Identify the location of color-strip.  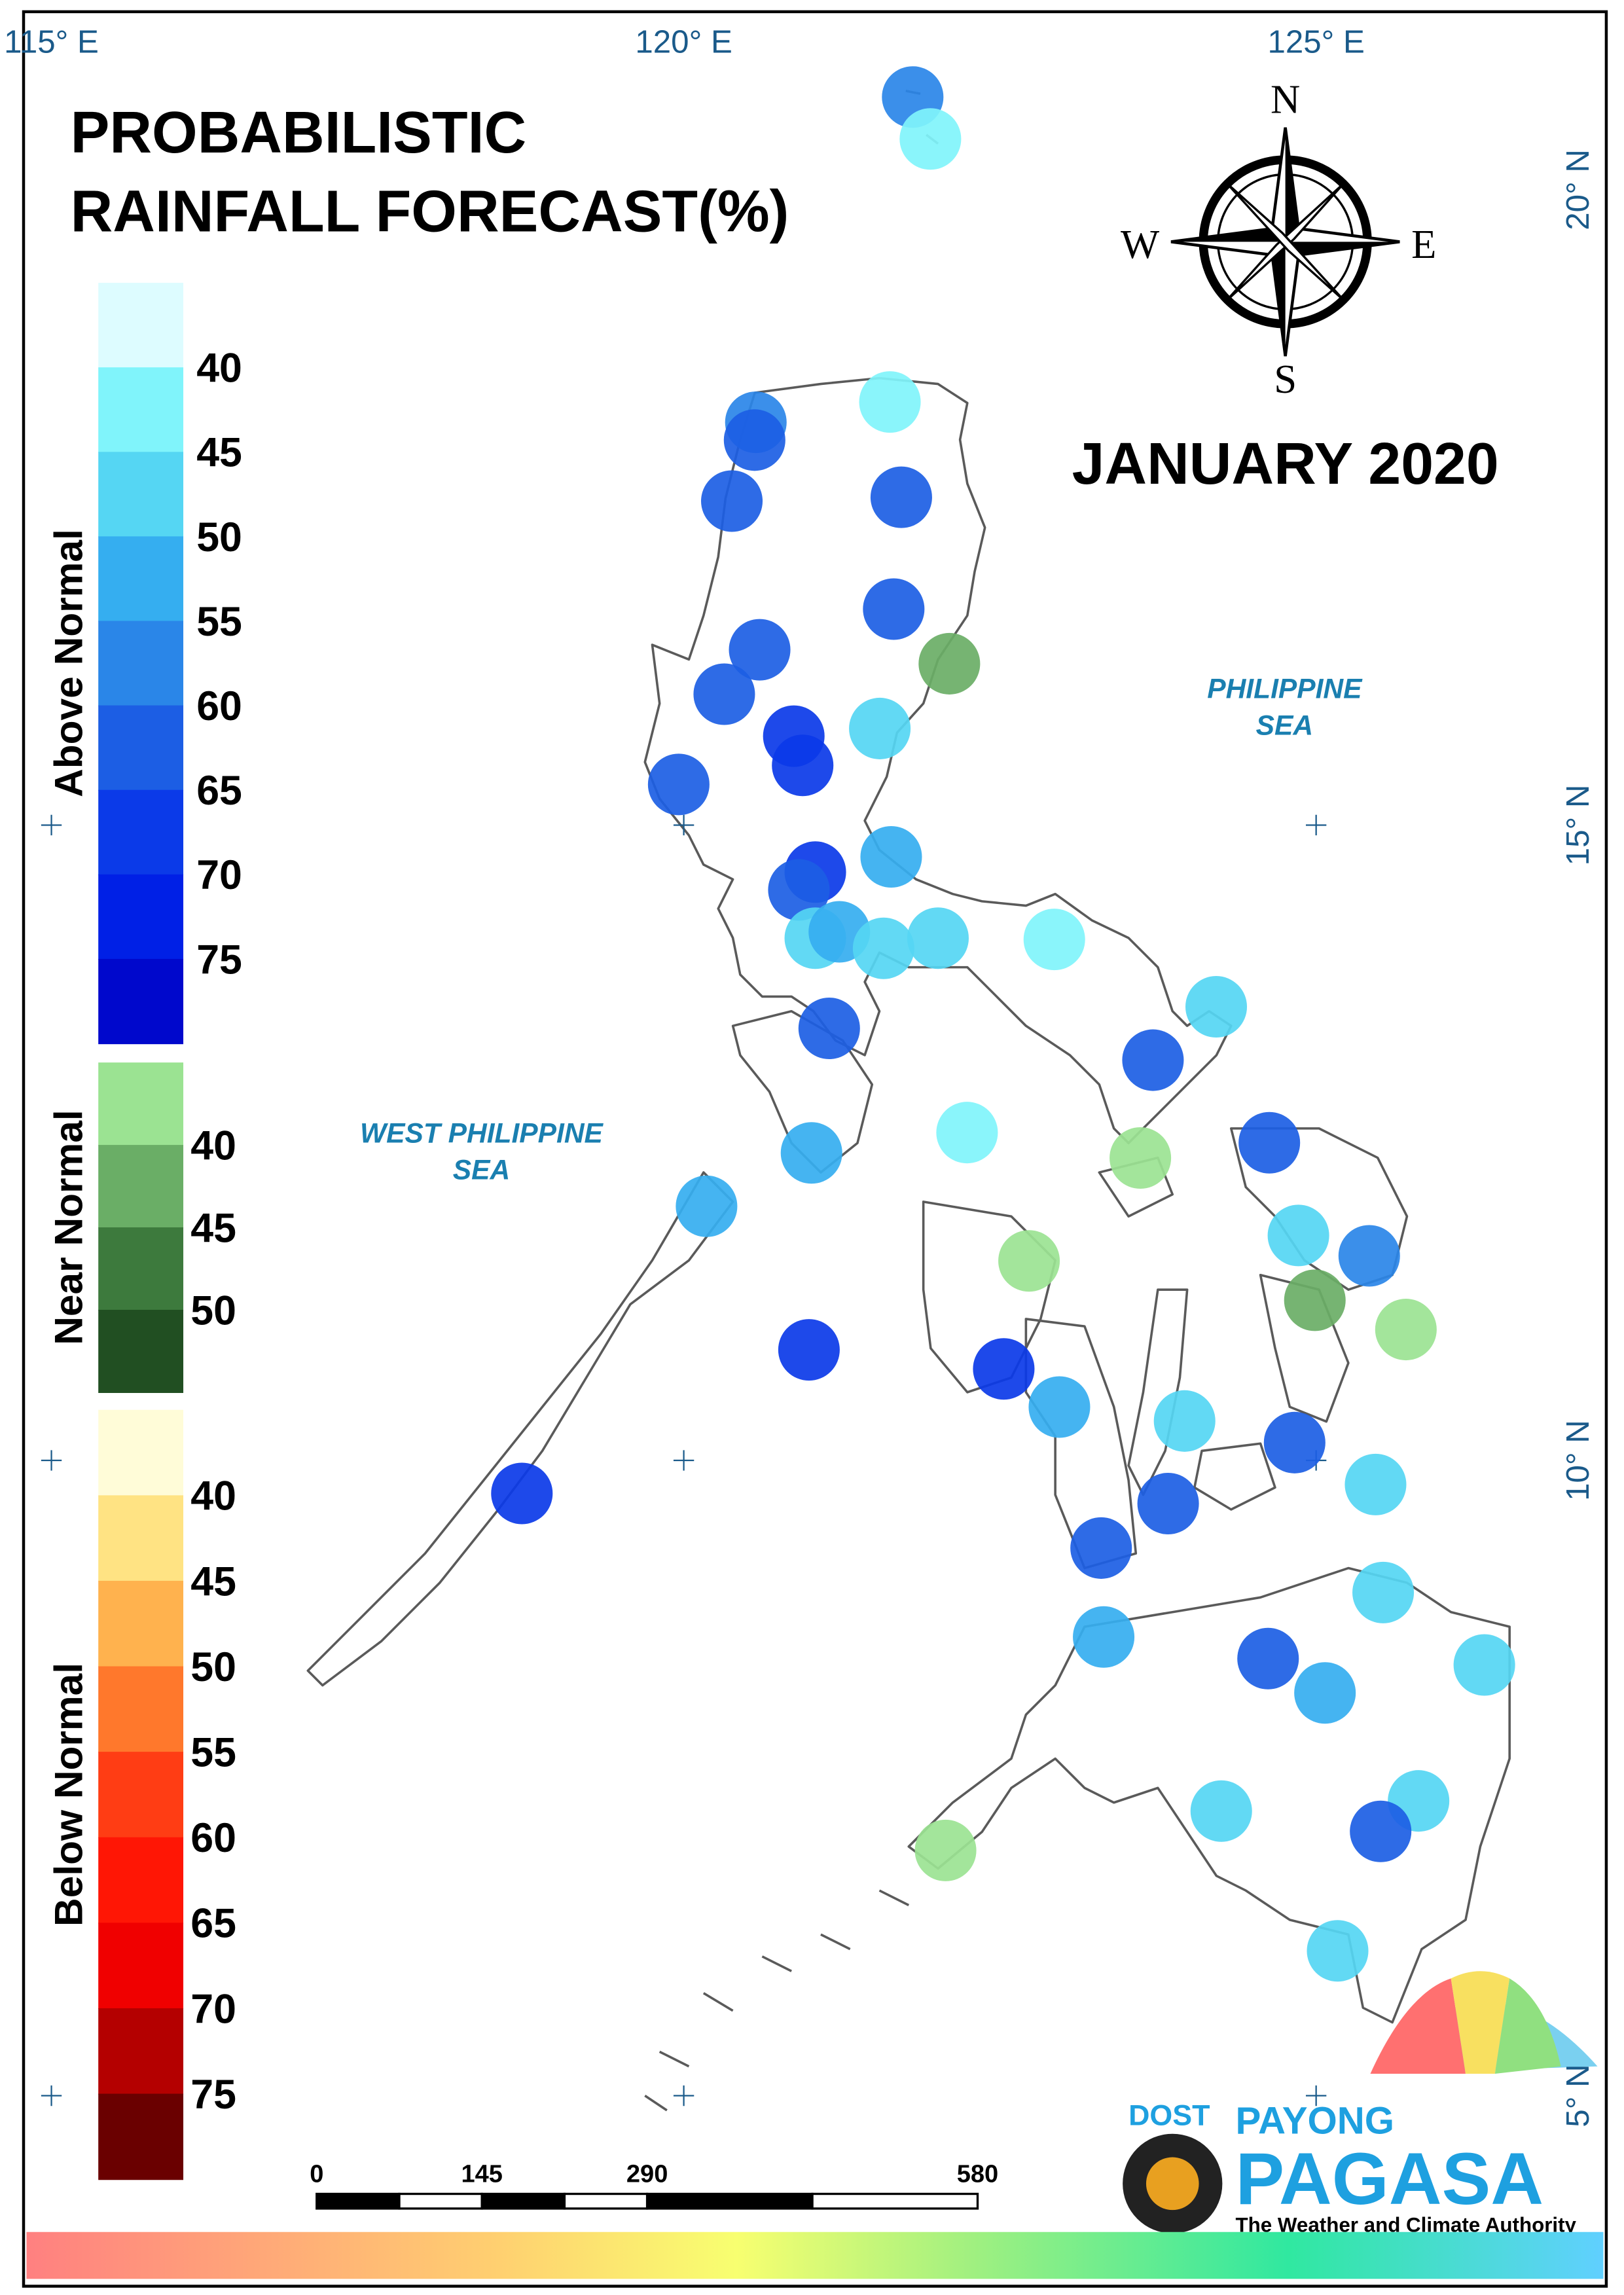
(815, 2255).